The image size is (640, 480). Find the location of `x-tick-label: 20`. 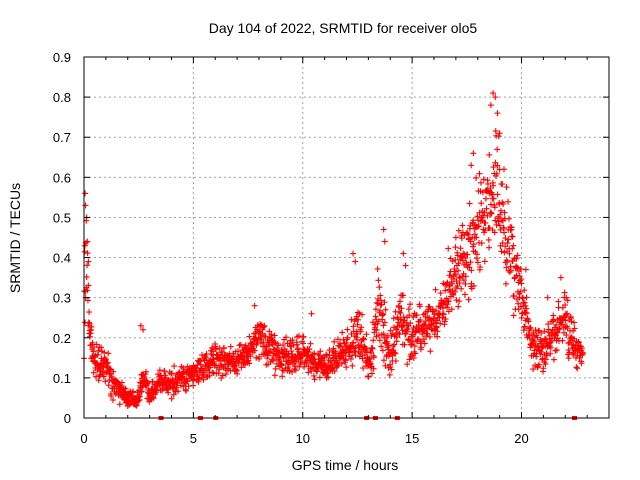

x-tick-label: 20 is located at coordinates (521, 438).